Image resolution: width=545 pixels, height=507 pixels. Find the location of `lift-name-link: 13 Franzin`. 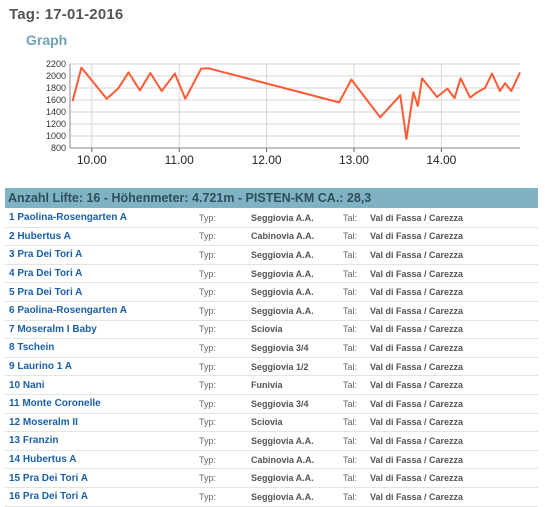

lift-name-link: 13 Franzin is located at coordinates (102, 441).